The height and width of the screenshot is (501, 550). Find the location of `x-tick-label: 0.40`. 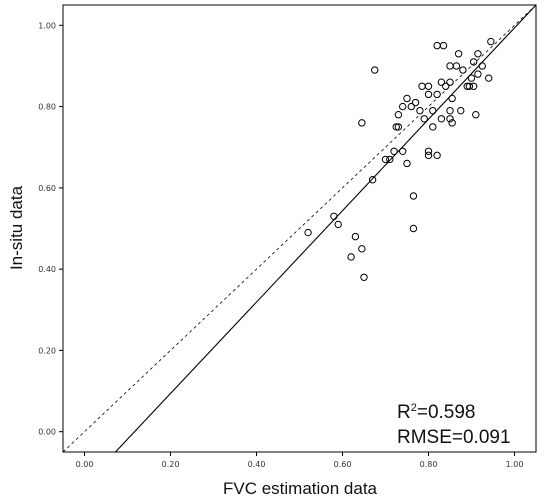

x-tick-label: 0.40 is located at coordinates (257, 464).